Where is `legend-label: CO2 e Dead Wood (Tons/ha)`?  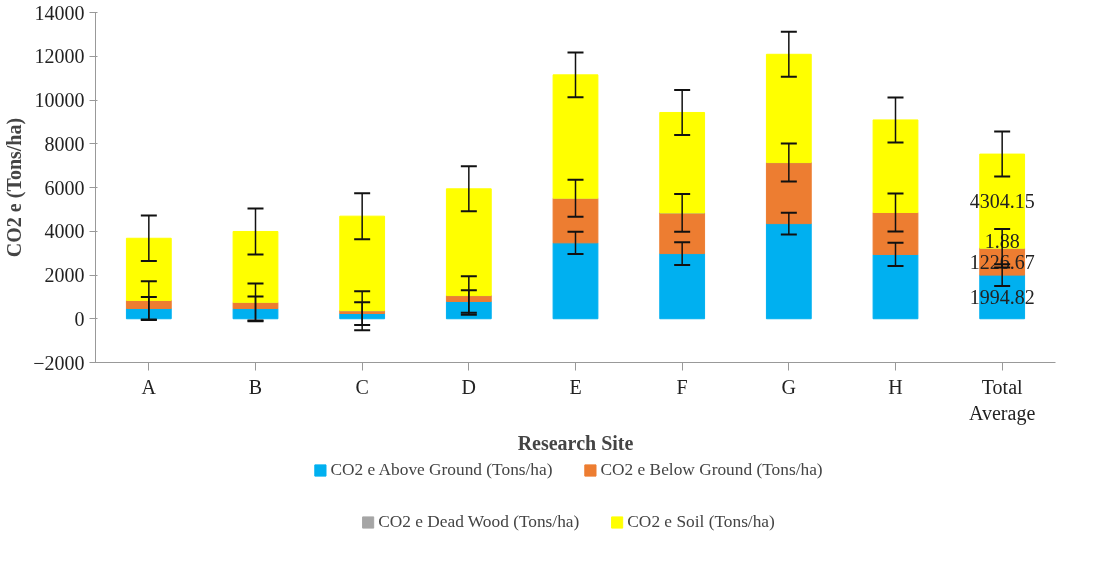 legend-label: CO2 e Dead Wood (Tons/ha) is located at coordinates (479, 522).